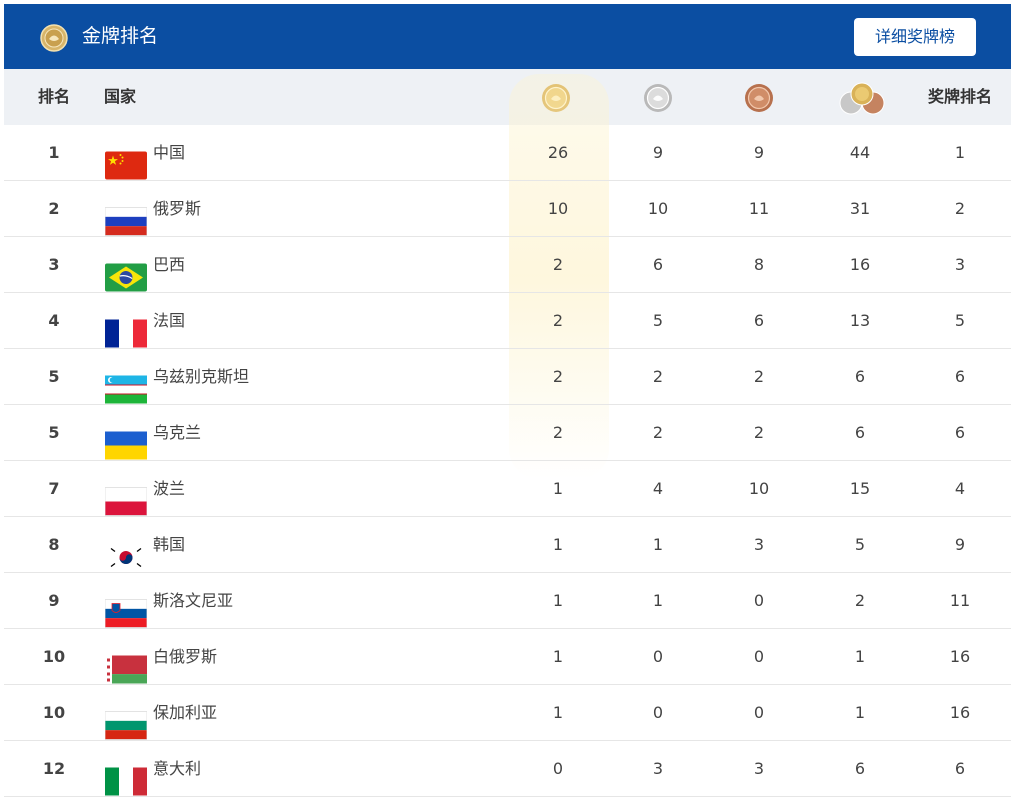  What do you see at coordinates (960, 488) in the screenshot?
I see `medal-rank: 4` at bounding box center [960, 488].